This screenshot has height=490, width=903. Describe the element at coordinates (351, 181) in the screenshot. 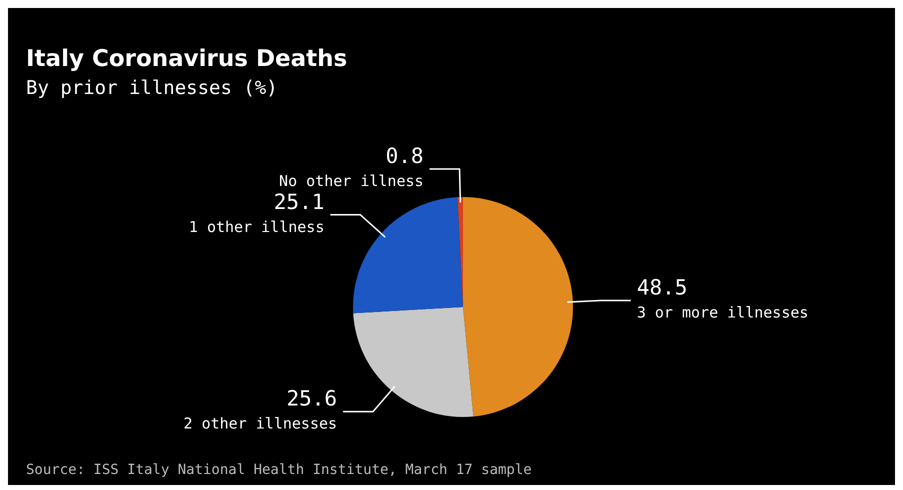

I see `slice-label: No other illness` at that location.